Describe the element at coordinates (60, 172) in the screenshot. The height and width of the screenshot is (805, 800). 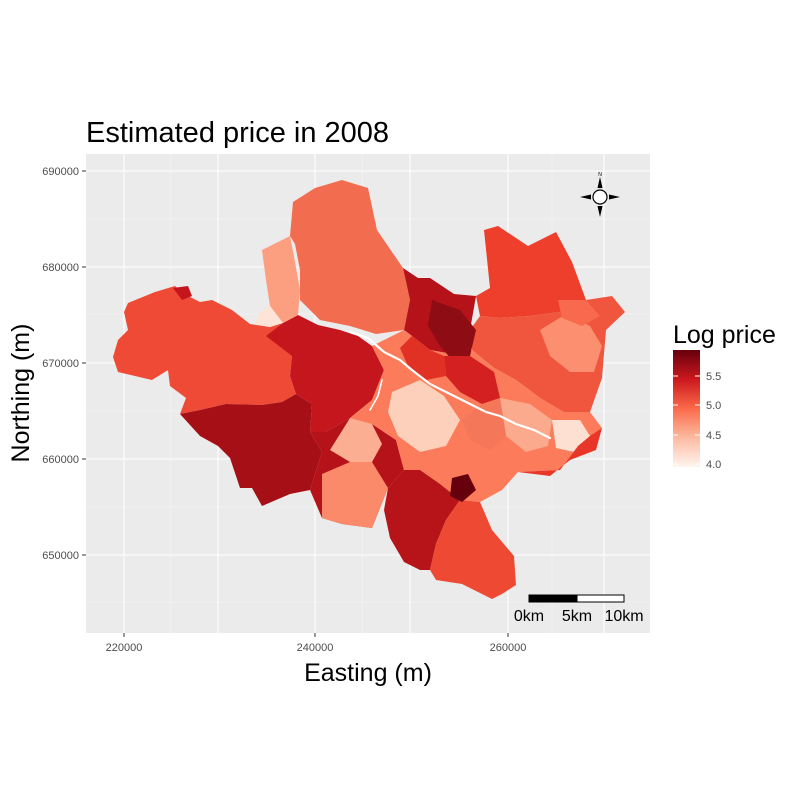
I see `y-tick-label: 690000` at that location.